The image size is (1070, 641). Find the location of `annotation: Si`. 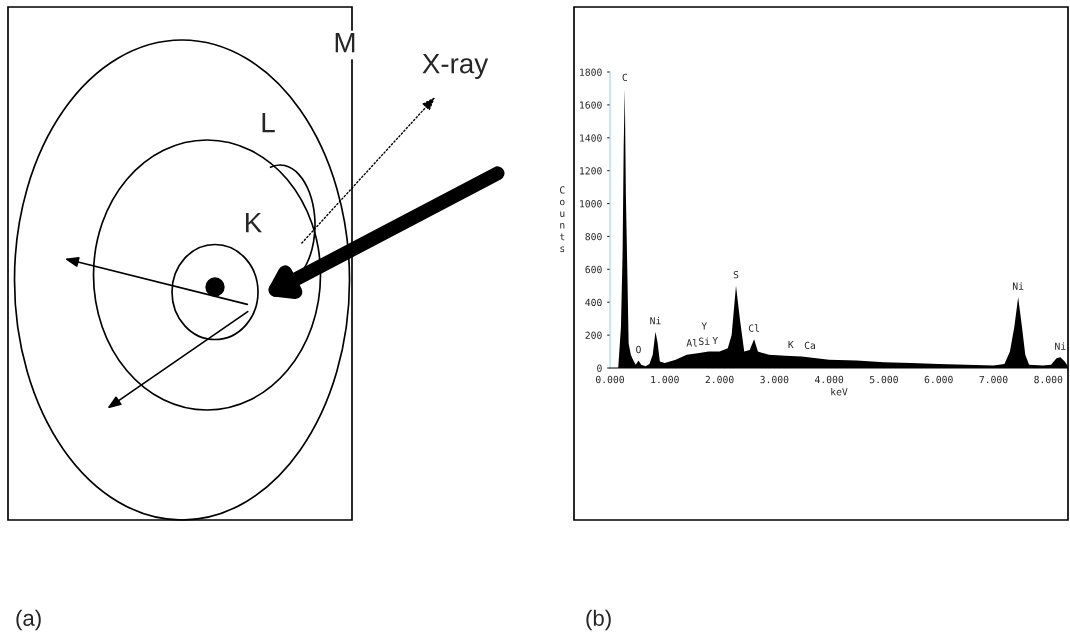

annotation: Si is located at coordinates (704, 341).